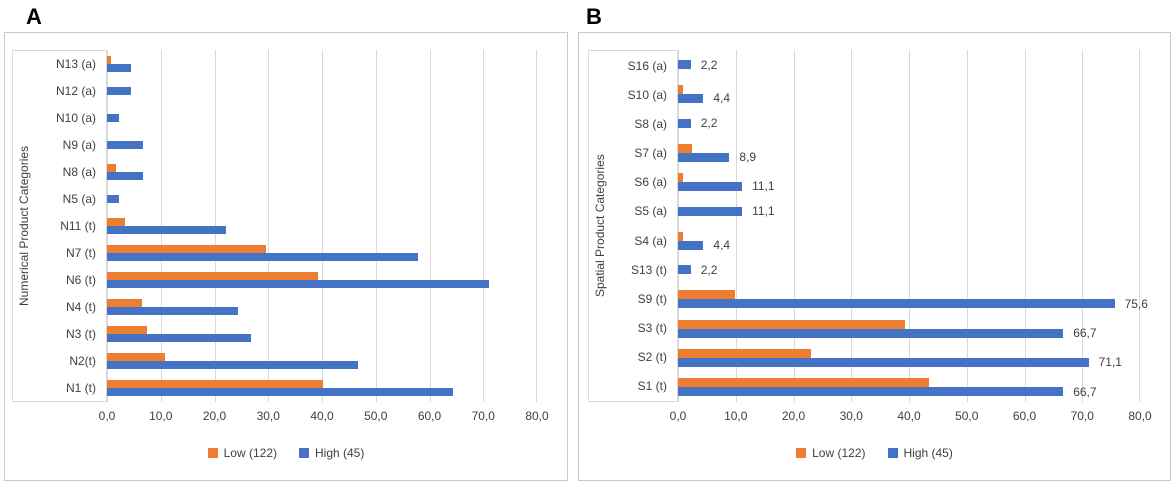 This screenshot has width=1174, height=486. What do you see at coordinates (429, 416) in the screenshot?
I see `x-tick-label: 60,0` at bounding box center [429, 416].